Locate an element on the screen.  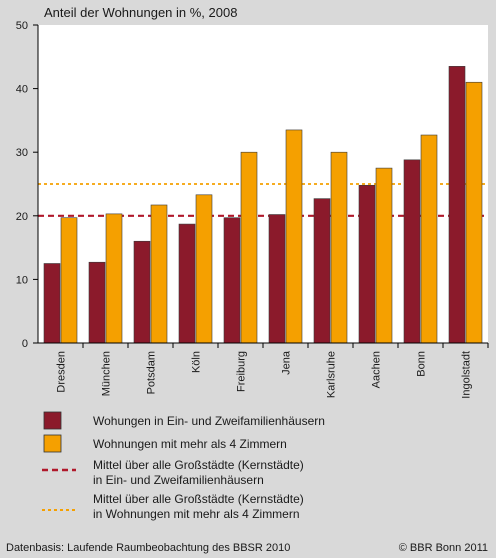
footer-copyright: © BBR Bonn 2011 is located at coordinates (443, 548).